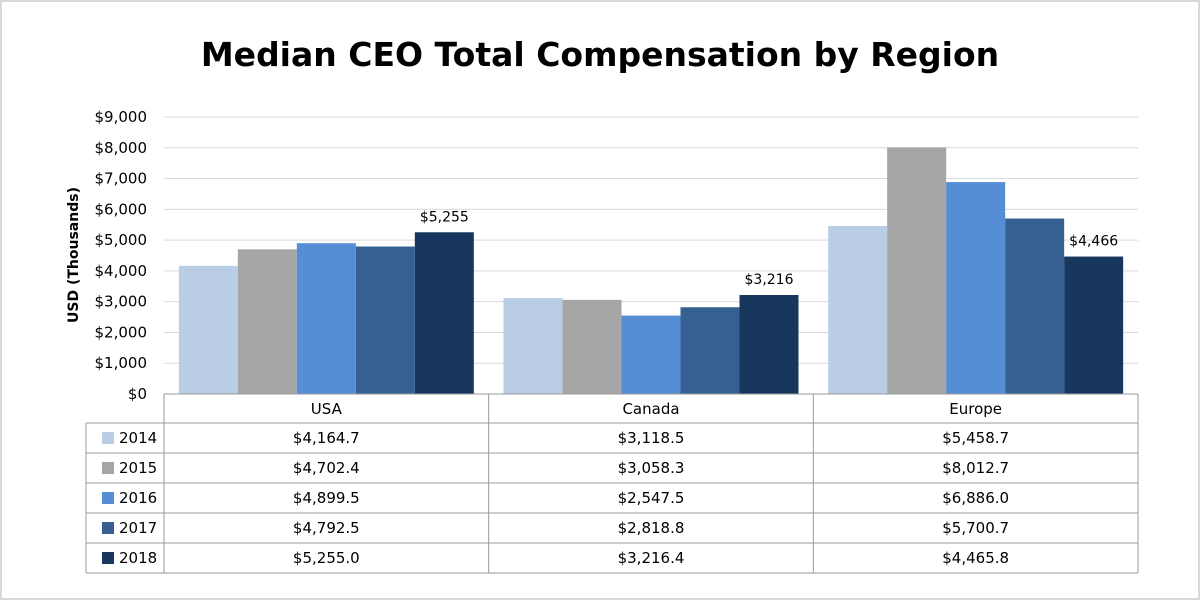  Describe the element at coordinates (326, 528) in the screenshot. I see `table-cell: $4,792.5` at that location.